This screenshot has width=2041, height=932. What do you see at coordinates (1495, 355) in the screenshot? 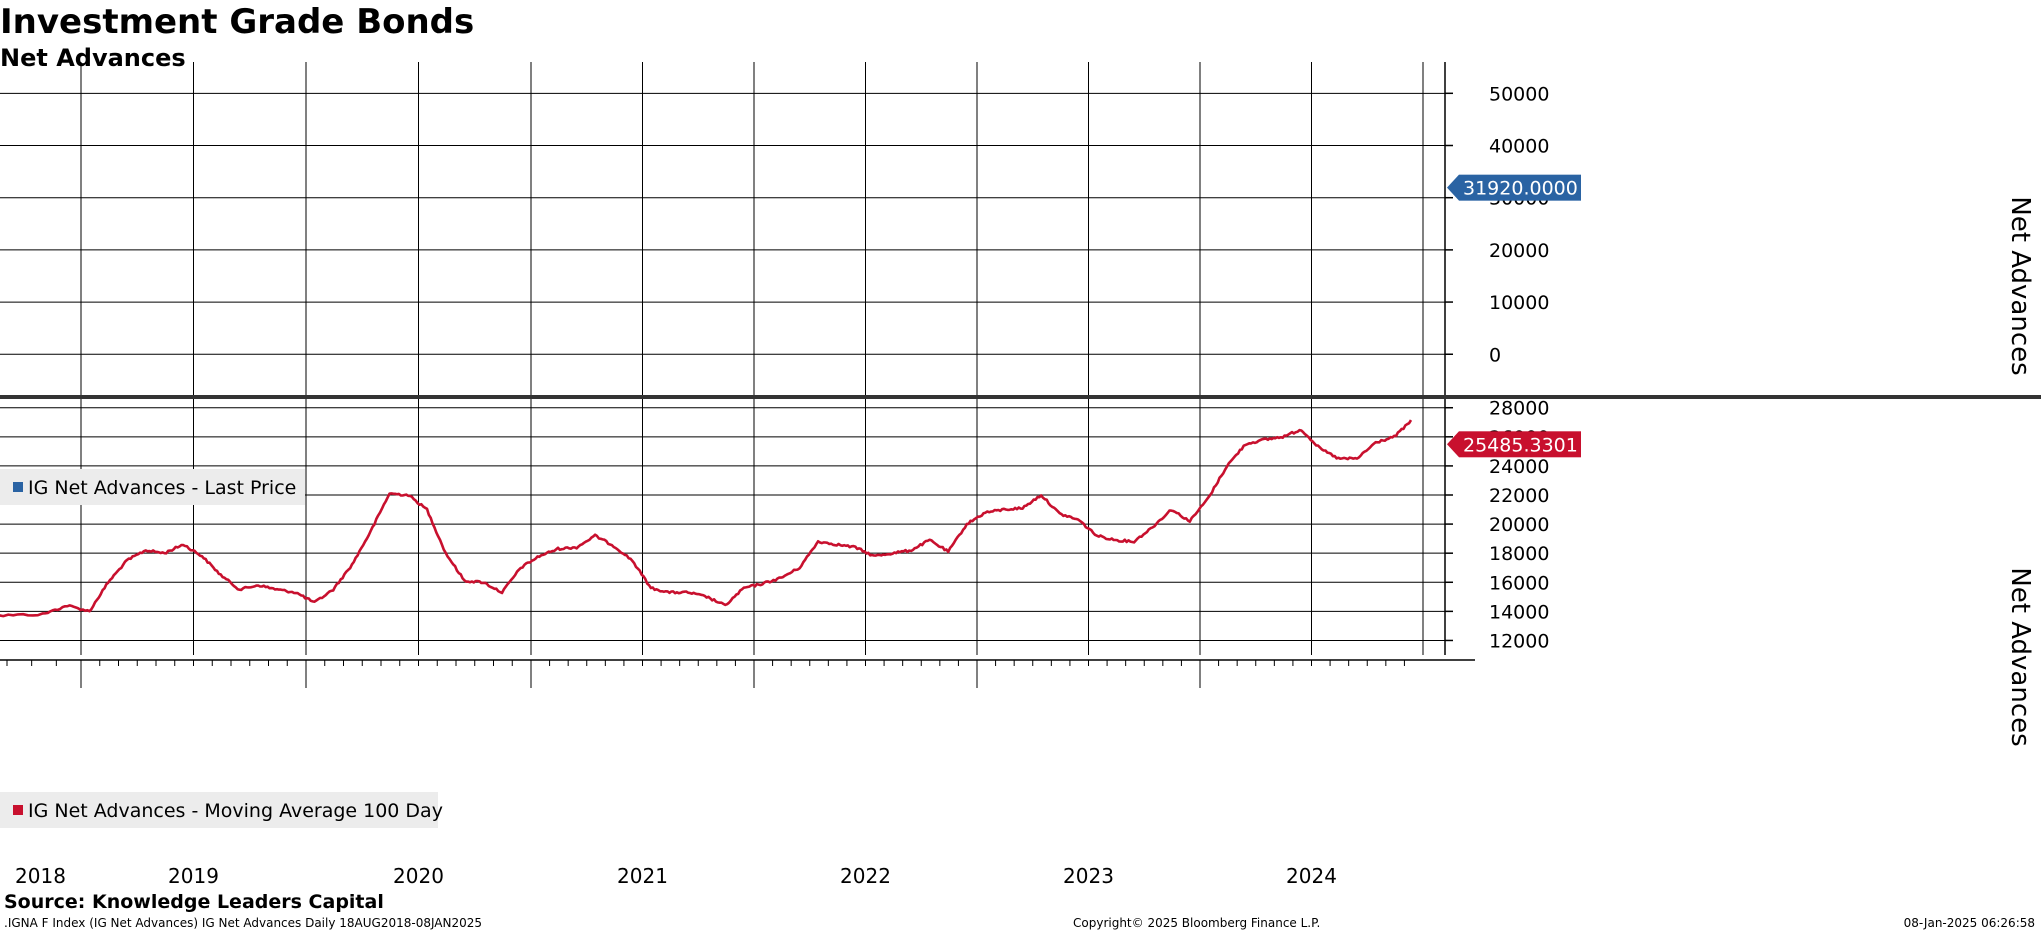
I see `ytick-label-top: 0` at bounding box center [1495, 355].